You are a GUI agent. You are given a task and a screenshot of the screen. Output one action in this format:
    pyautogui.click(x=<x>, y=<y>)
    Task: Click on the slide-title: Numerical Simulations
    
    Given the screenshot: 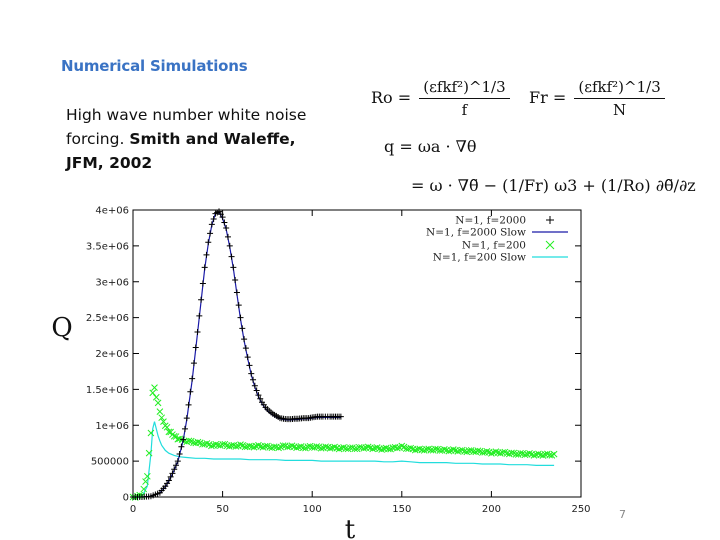 What is the action you would take?
    pyautogui.click(x=154, y=66)
    